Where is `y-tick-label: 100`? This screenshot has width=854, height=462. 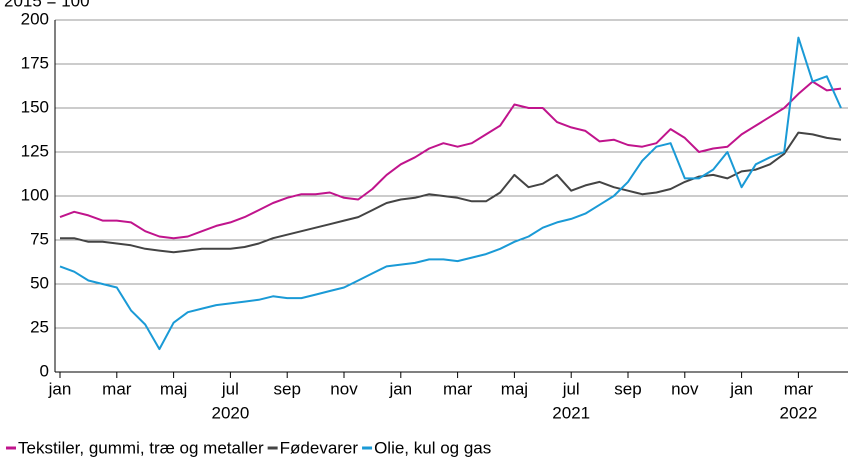
y-tick-label: 100 is located at coordinates (35, 194).